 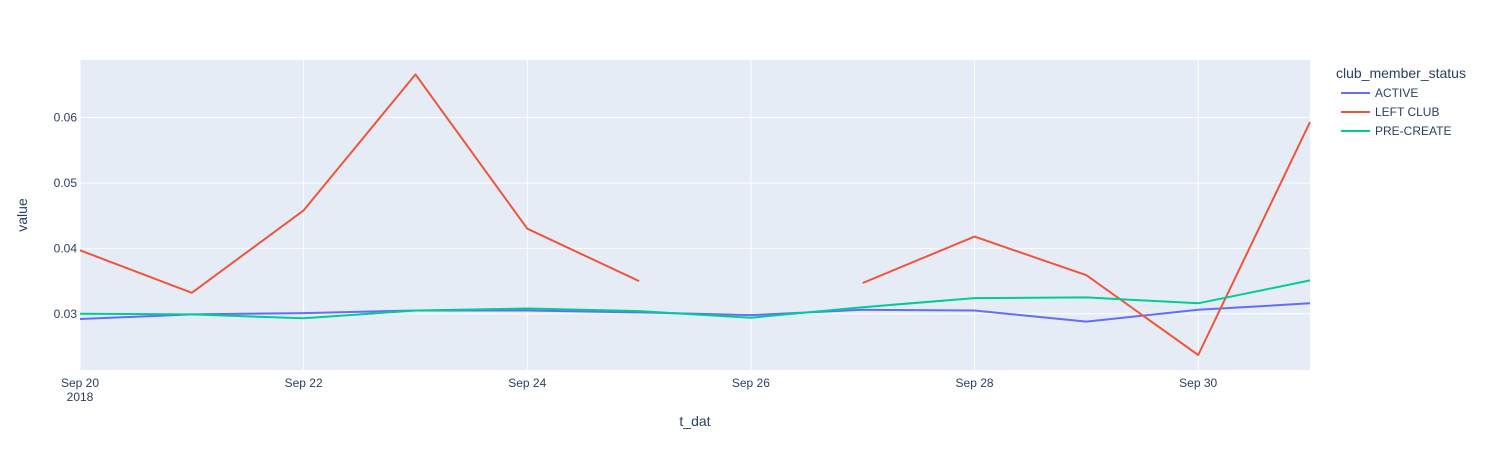 What do you see at coordinates (80, 383) in the screenshot?
I see `x-tick-label: Sep 20` at bounding box center [80, 383].